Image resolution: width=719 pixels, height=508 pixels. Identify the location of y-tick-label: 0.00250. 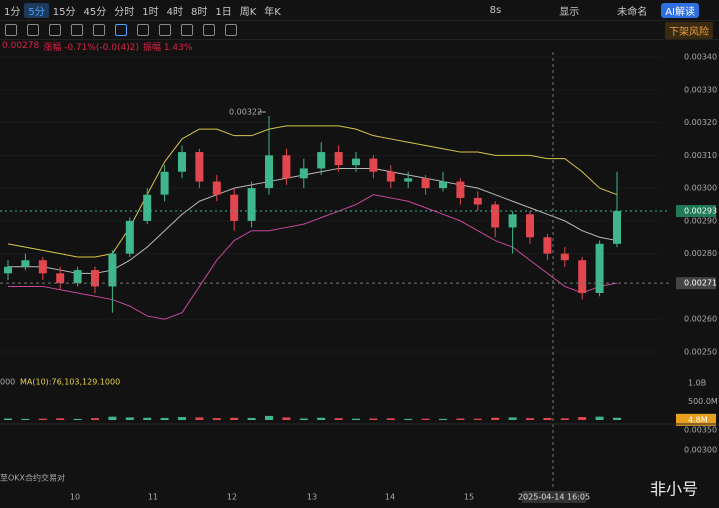
(700, 352).